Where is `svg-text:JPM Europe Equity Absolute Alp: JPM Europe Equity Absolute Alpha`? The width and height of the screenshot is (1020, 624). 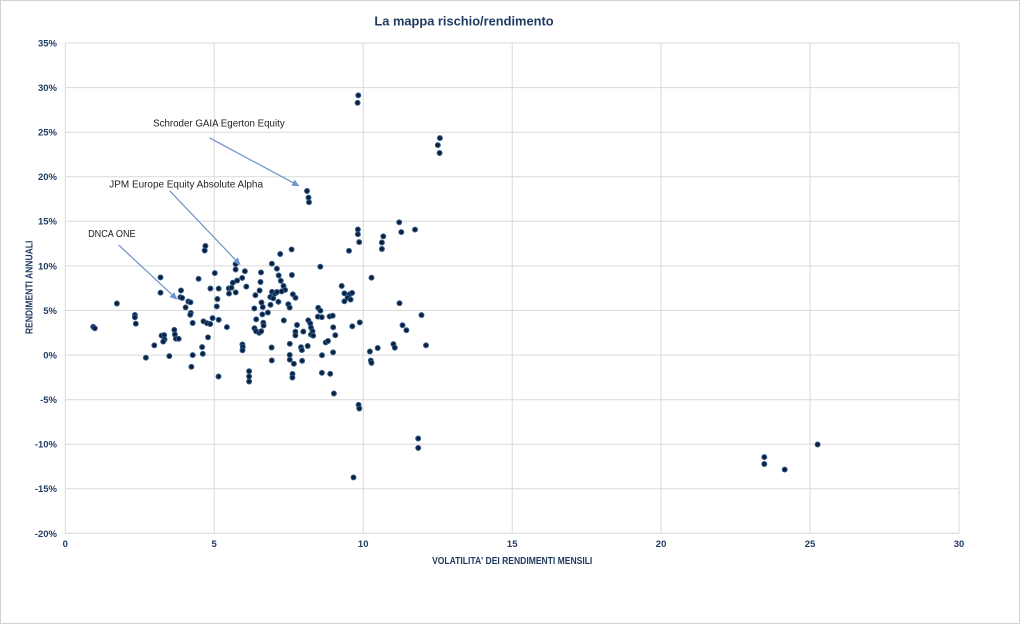
svg-text:JPM Europe Equity Absolute Alp: JPM Europe Equity Absolute Alpha is located at coordinates (186, 185).